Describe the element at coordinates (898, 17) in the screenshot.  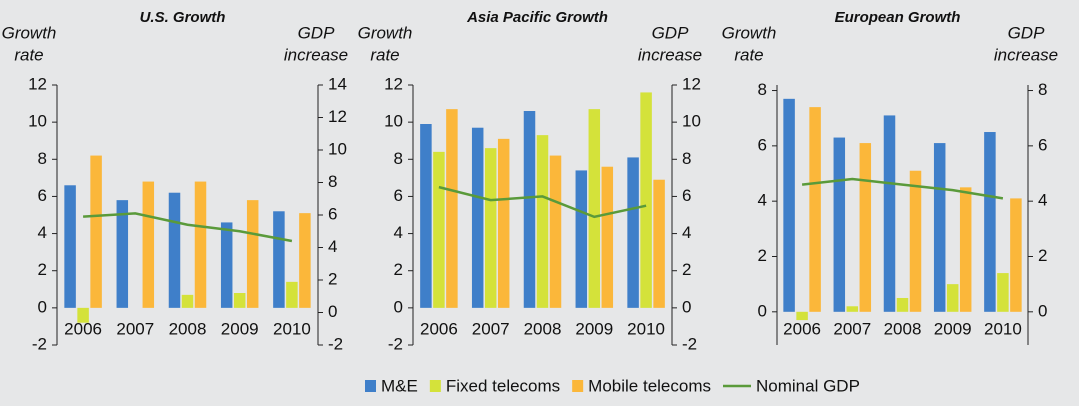
I see `chart-title: European Growth` at that location.